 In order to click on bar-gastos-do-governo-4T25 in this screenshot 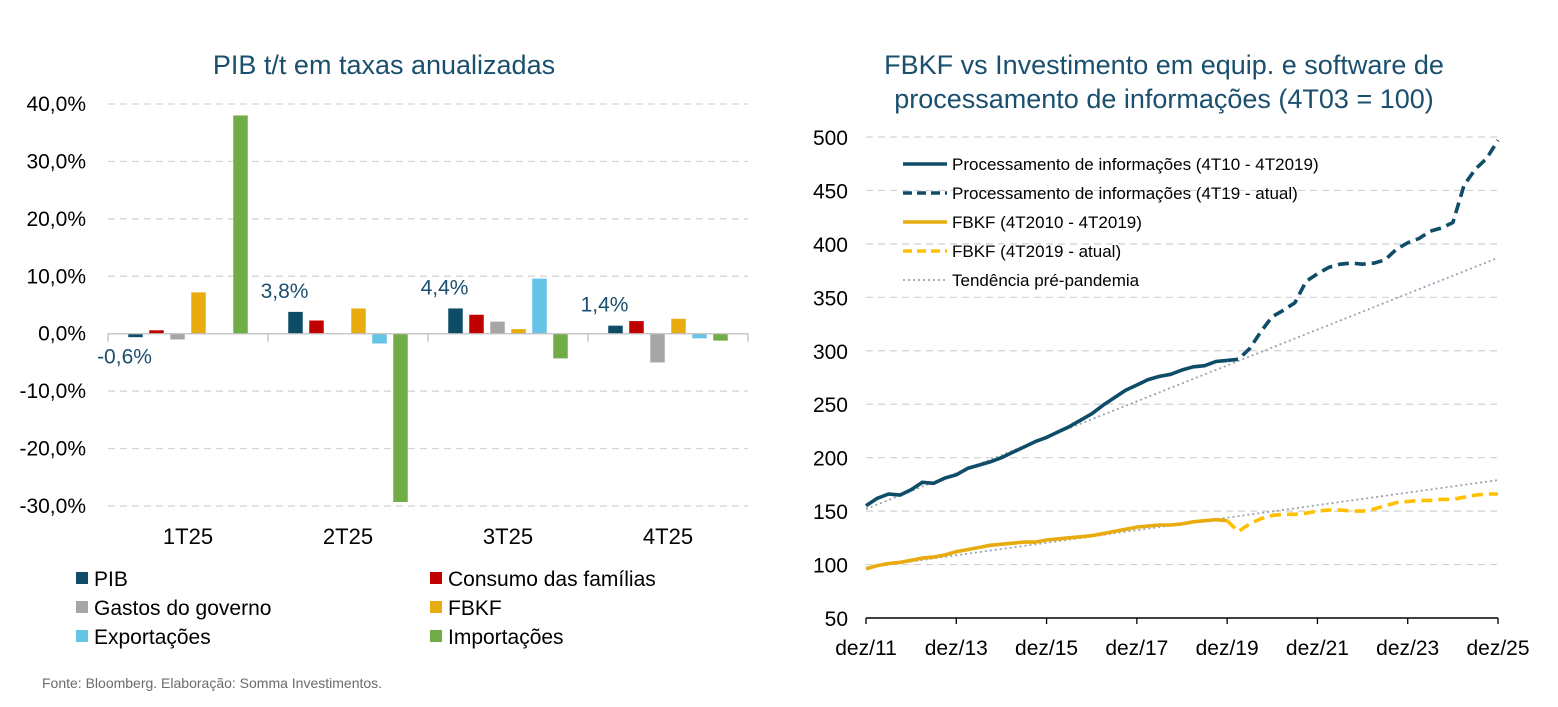, I will do `click(657, 348)`.